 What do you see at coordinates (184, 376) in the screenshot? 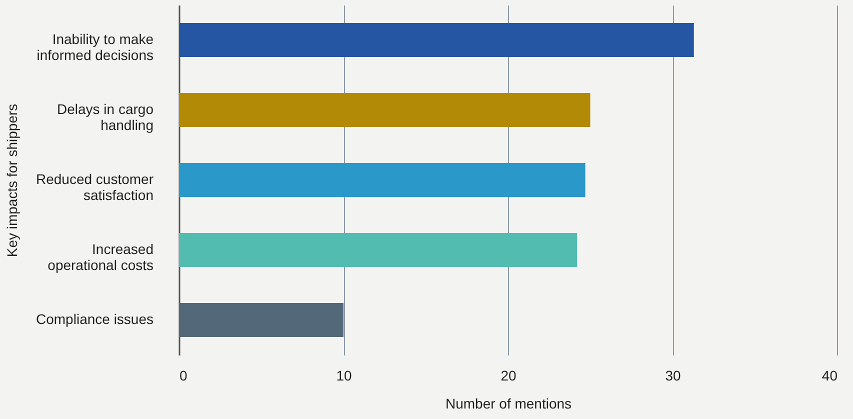
I see `x-tick-label: 0` at bounding box center [184, 376].